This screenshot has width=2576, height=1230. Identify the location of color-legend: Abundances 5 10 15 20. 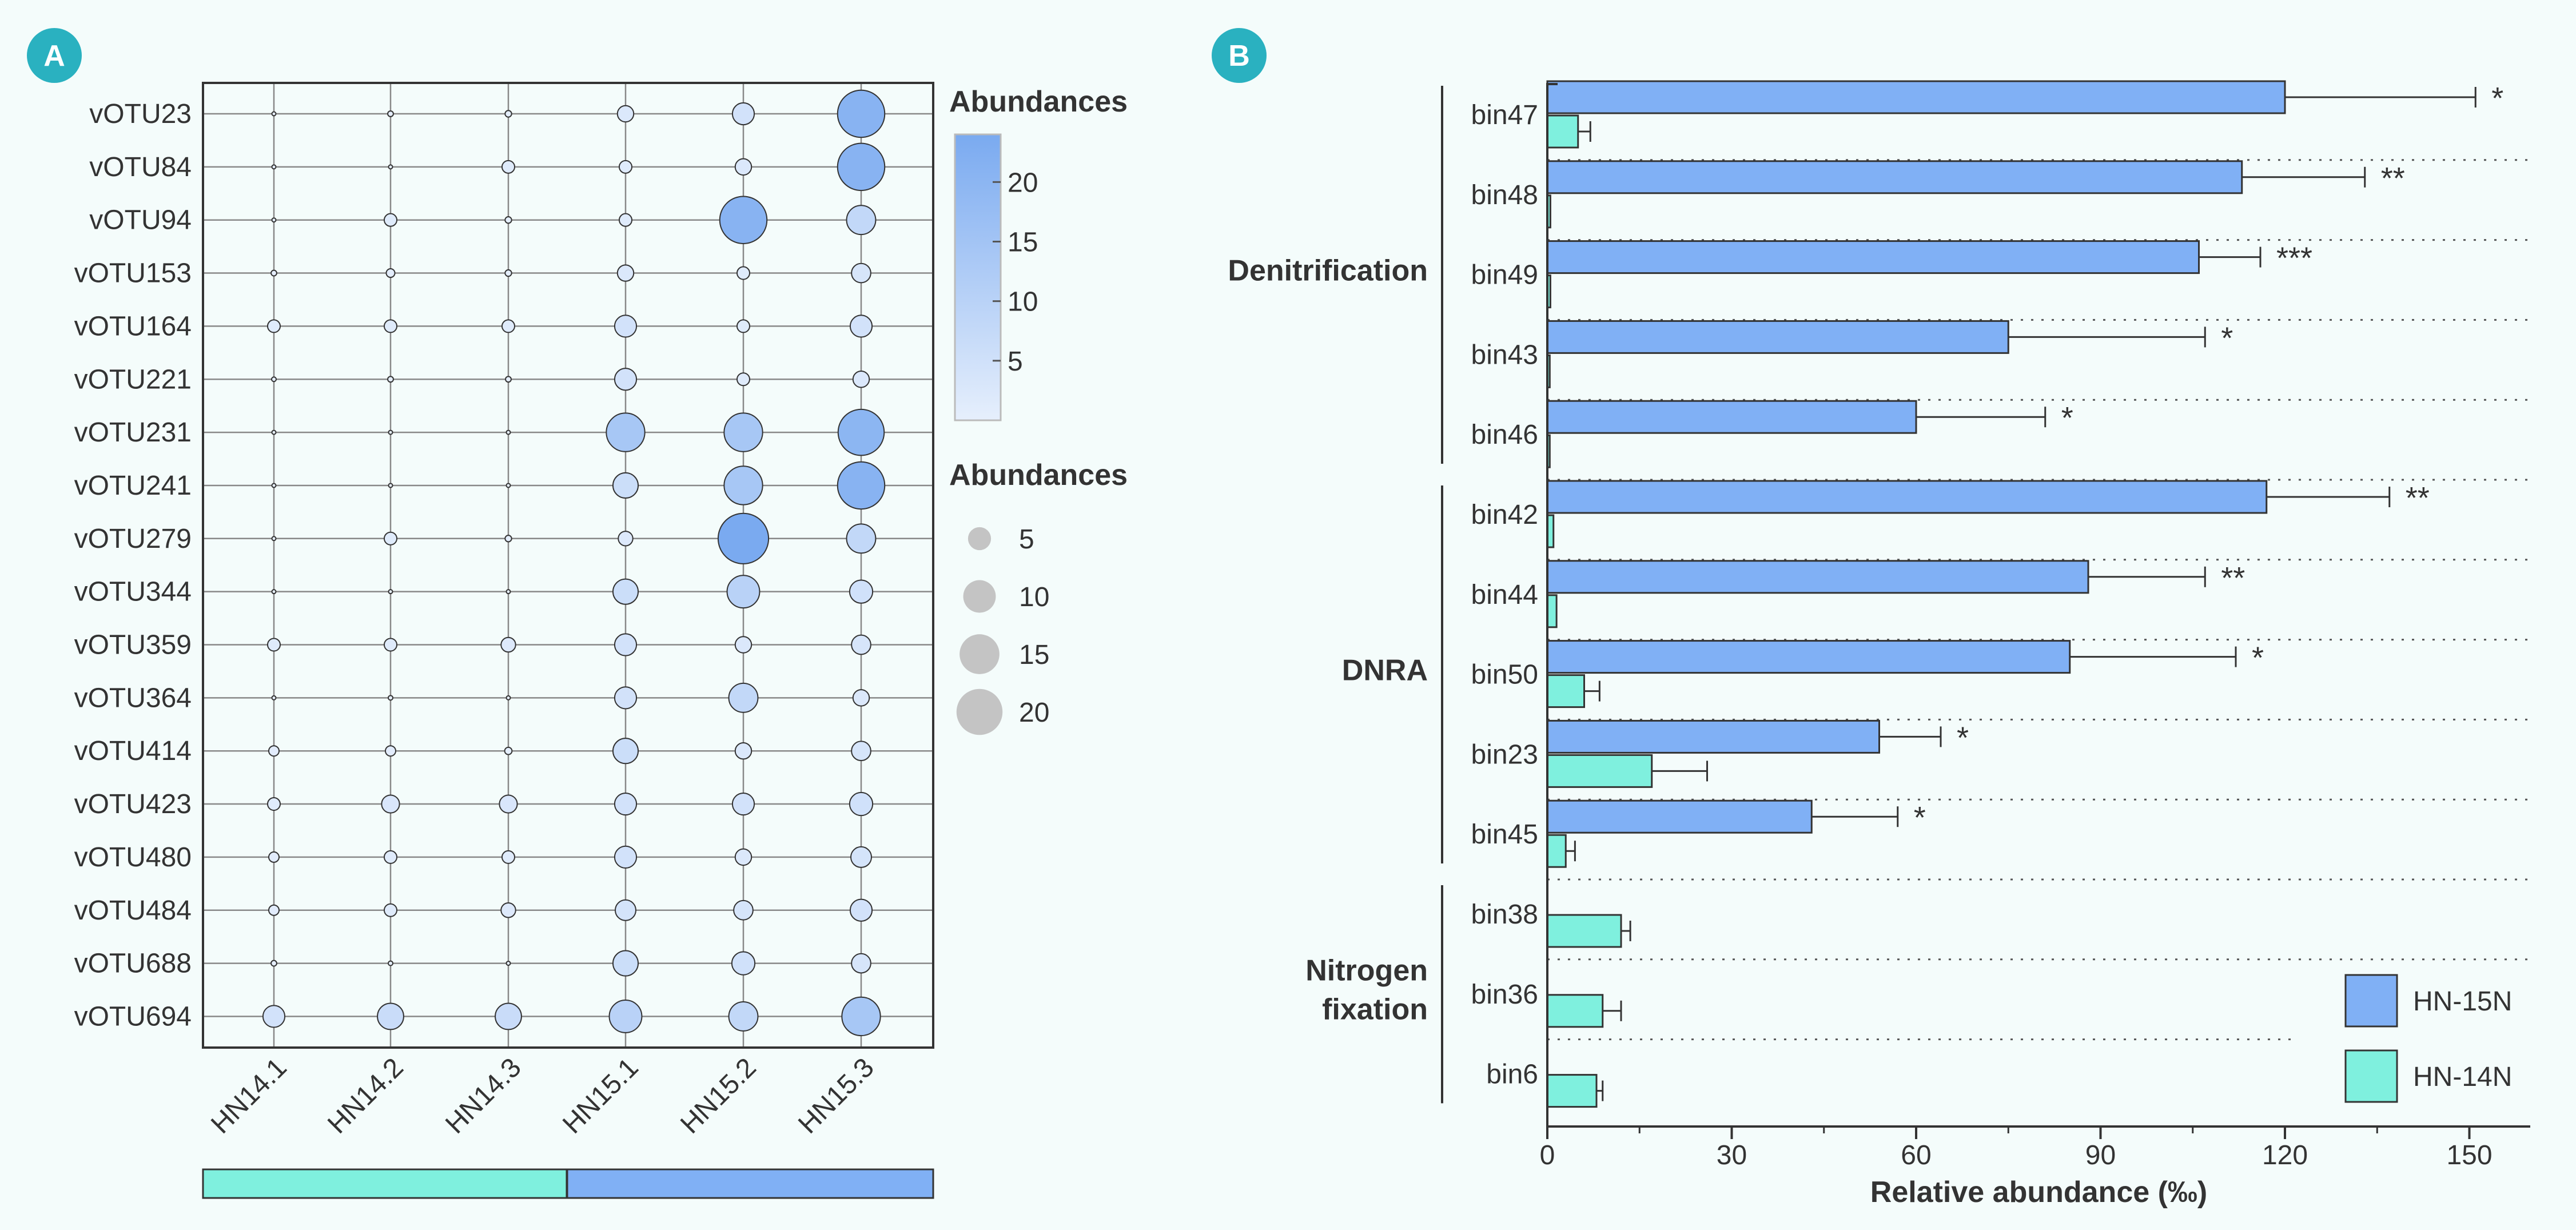
(1038, 253).